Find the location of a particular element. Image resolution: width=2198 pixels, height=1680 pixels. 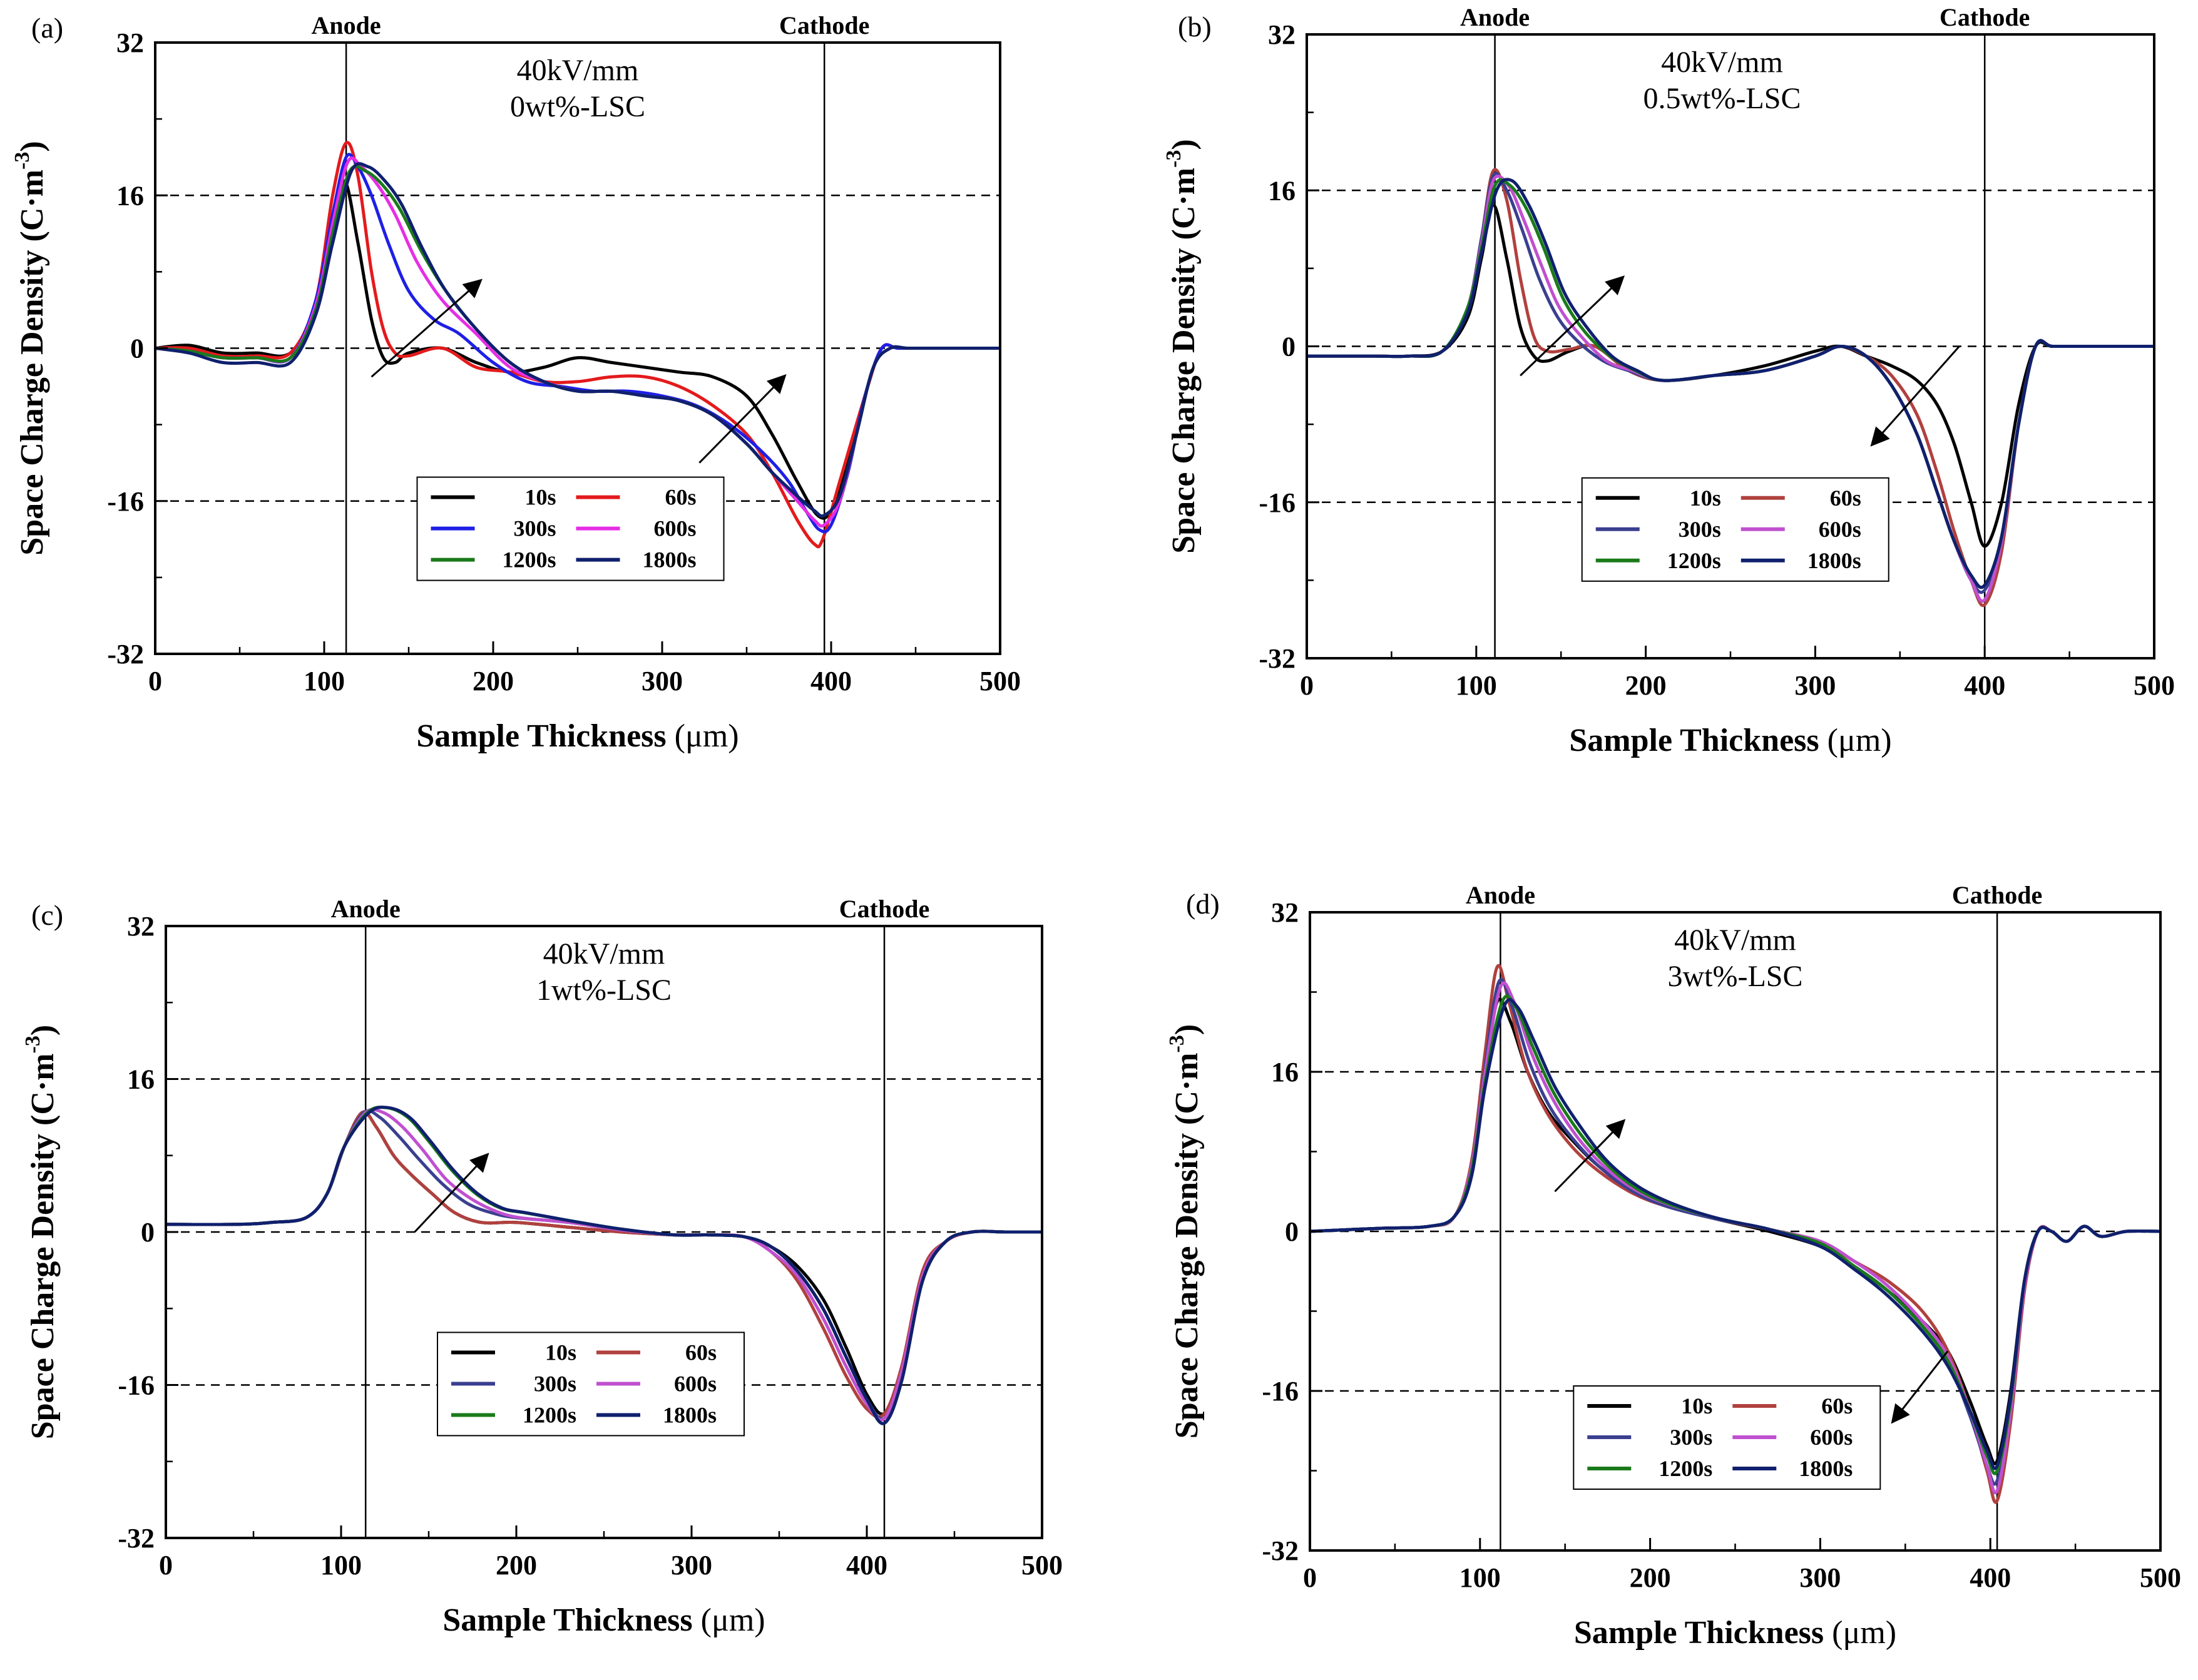

panel-label: (d) is located at coordinates (1203, 904).